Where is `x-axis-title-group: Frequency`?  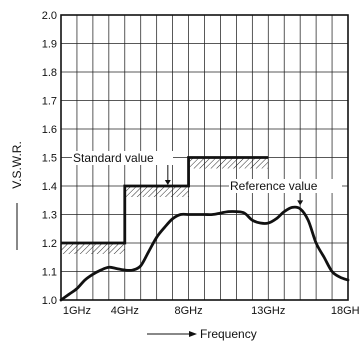 x-axis-title-group: Frequency is located at coordinates (202, 334).